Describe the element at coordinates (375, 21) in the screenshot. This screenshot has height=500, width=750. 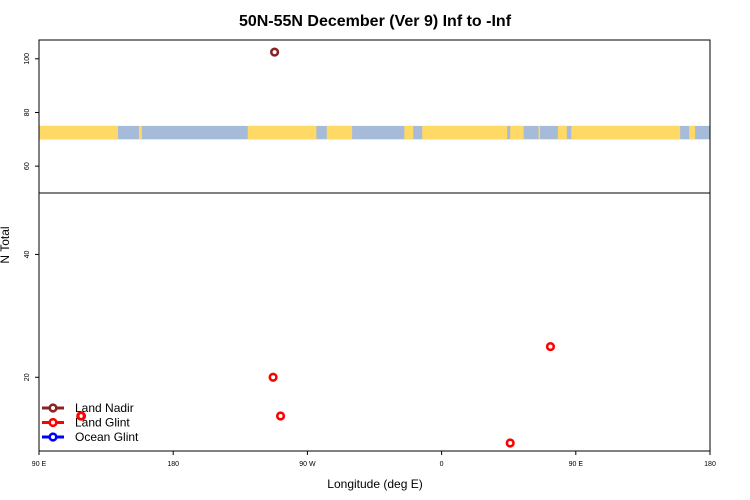
I see `chart-title: 50N-55N December (Ver 9) Inf to -Inf` at that location.